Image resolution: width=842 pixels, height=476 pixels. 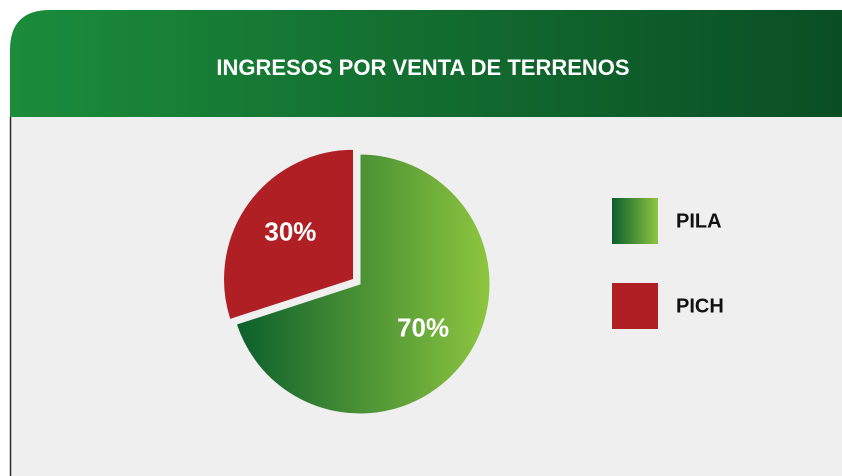 I want to click on chart-title: INGRESOS POR VENTA DE TERRENOS, so click(x=422, y=67).